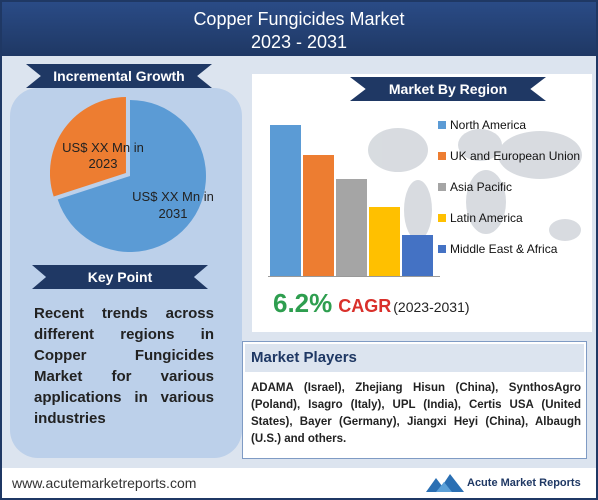  What do you see at coordinates (524, 483) in the screenshot?
I see `brand-name: Acute Market Reports` at bounding box center [524, 483].